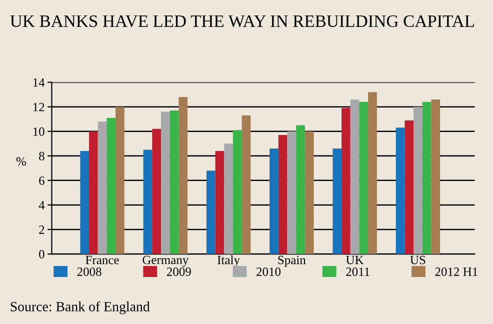  Describe the element at coordinates (242, 21) in the screenshot. I see `chart-title: UK BANKS HAVE LED THE WAY IN REBUILDING CAPITAL` at that location.